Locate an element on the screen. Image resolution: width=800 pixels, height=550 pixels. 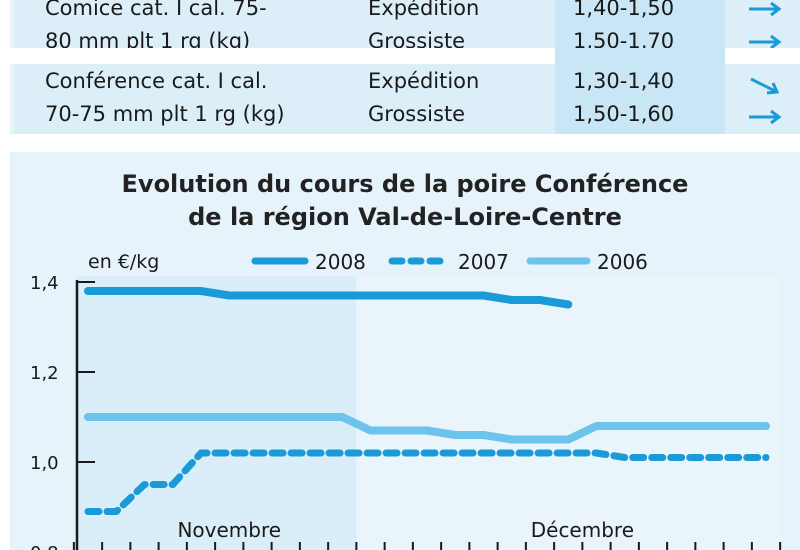
trend-down-right-arrow-icon is located at coordinates (765, 86).